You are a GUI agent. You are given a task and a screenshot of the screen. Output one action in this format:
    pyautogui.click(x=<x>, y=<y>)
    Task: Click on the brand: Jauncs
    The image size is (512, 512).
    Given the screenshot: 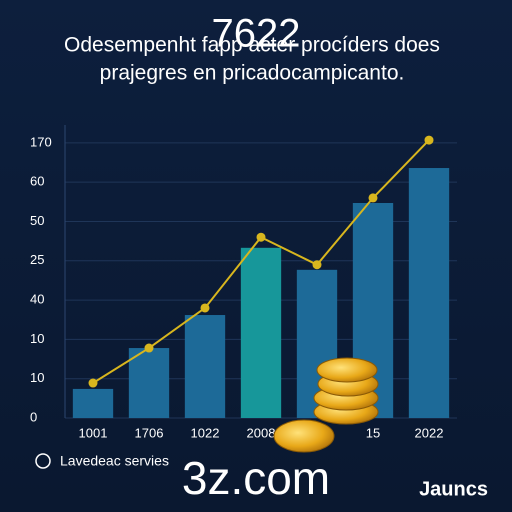 What is the action you would take?
    pyautogui.click(x=453, y=489)
    